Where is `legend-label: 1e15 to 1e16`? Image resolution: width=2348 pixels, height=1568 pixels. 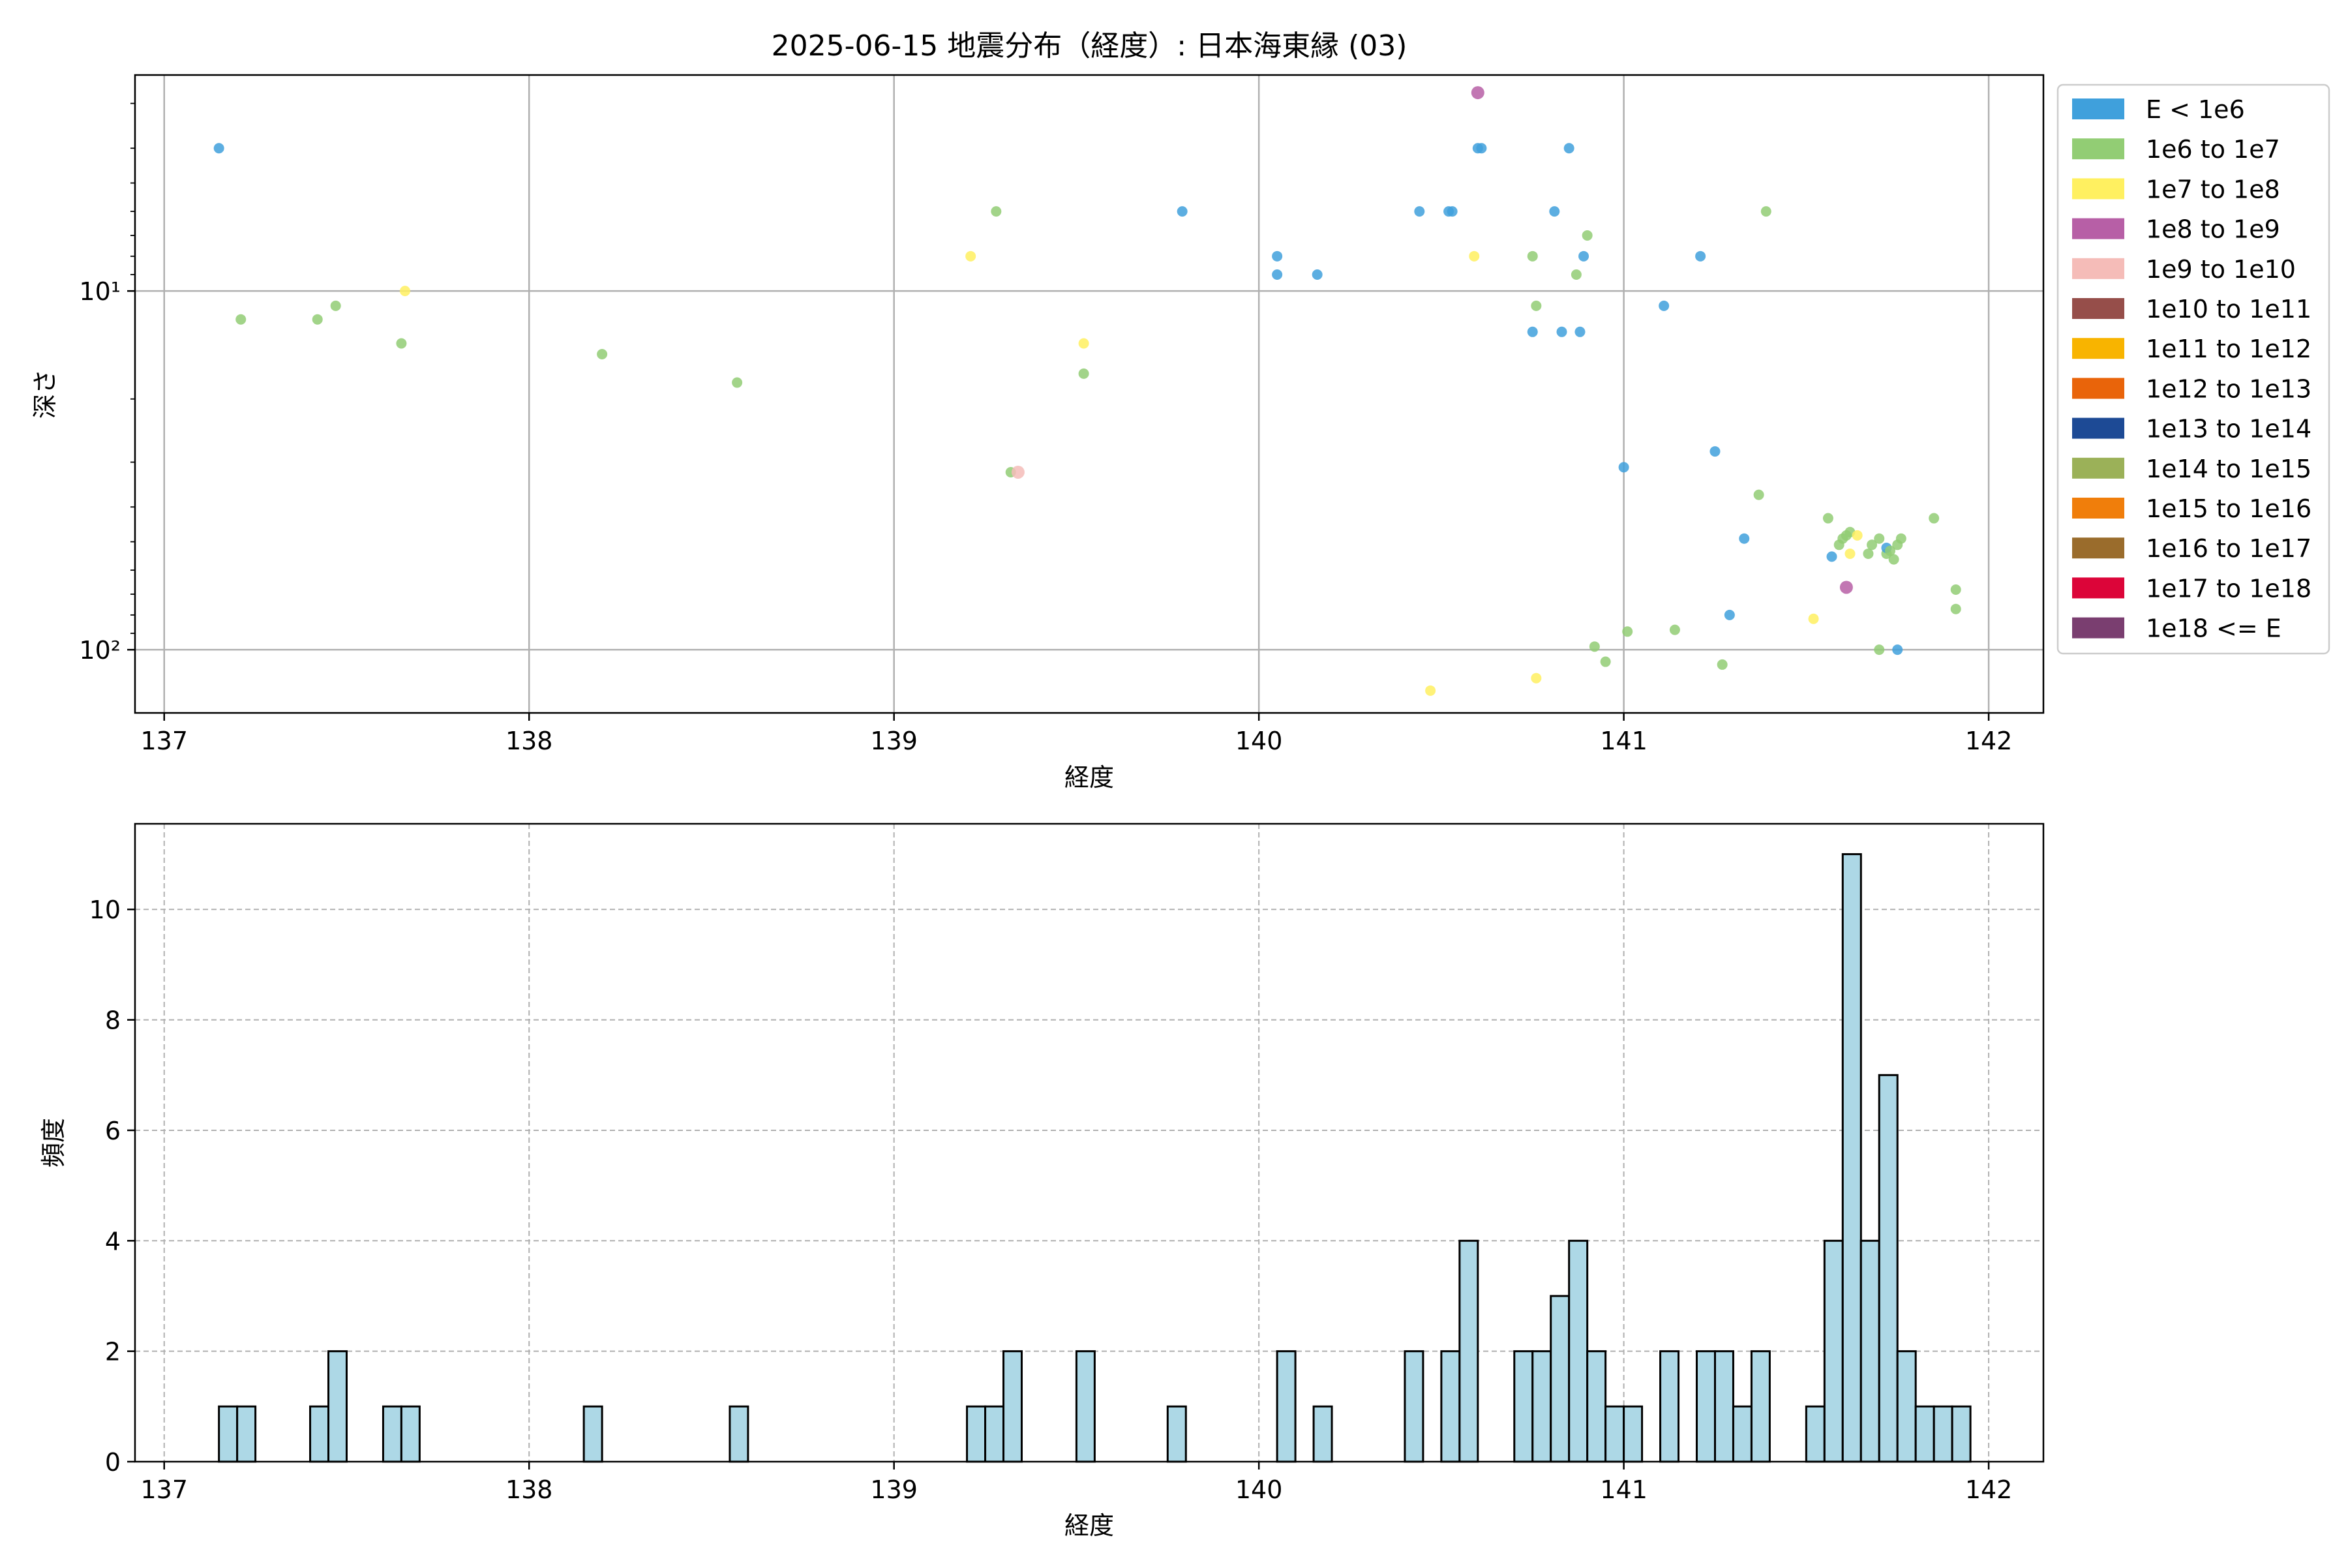
legend-label: 1e15 to 1e16 is located at coordinates (2229, 508).